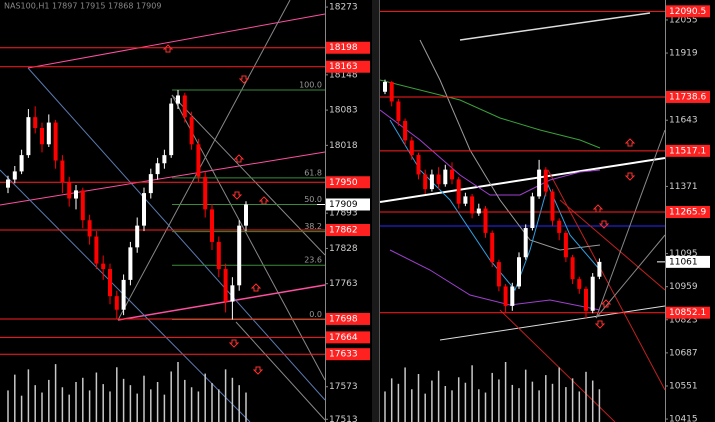 This screenshot has width=715, height=422. I want to click on channel-line, so click(557, 365).